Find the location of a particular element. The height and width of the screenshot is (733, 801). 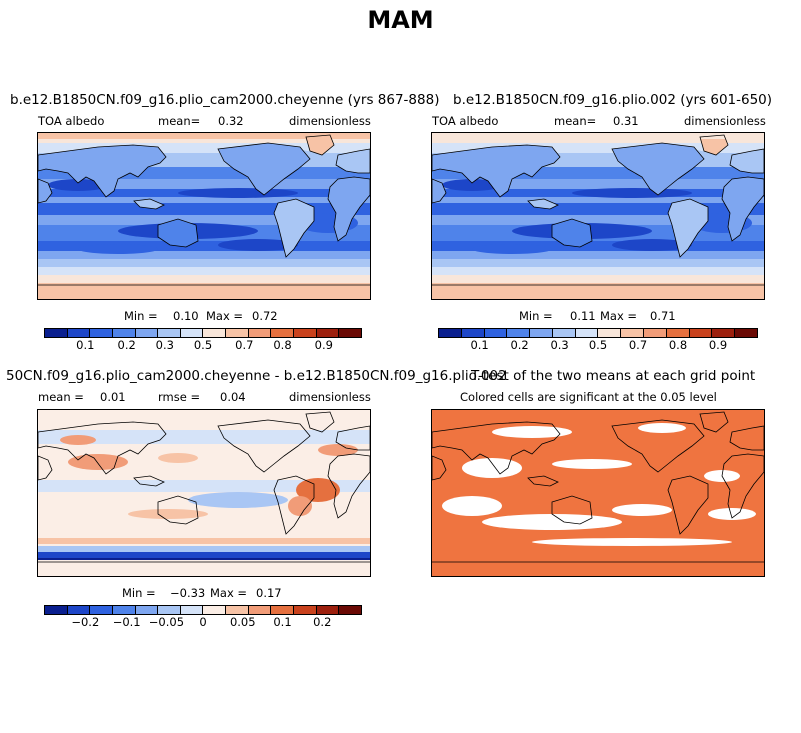

panel3-colorbar-ticks: −0.2 −0.1 −0.05 0 0.05 0.1 0.2 is located at coordinates (203, 622).